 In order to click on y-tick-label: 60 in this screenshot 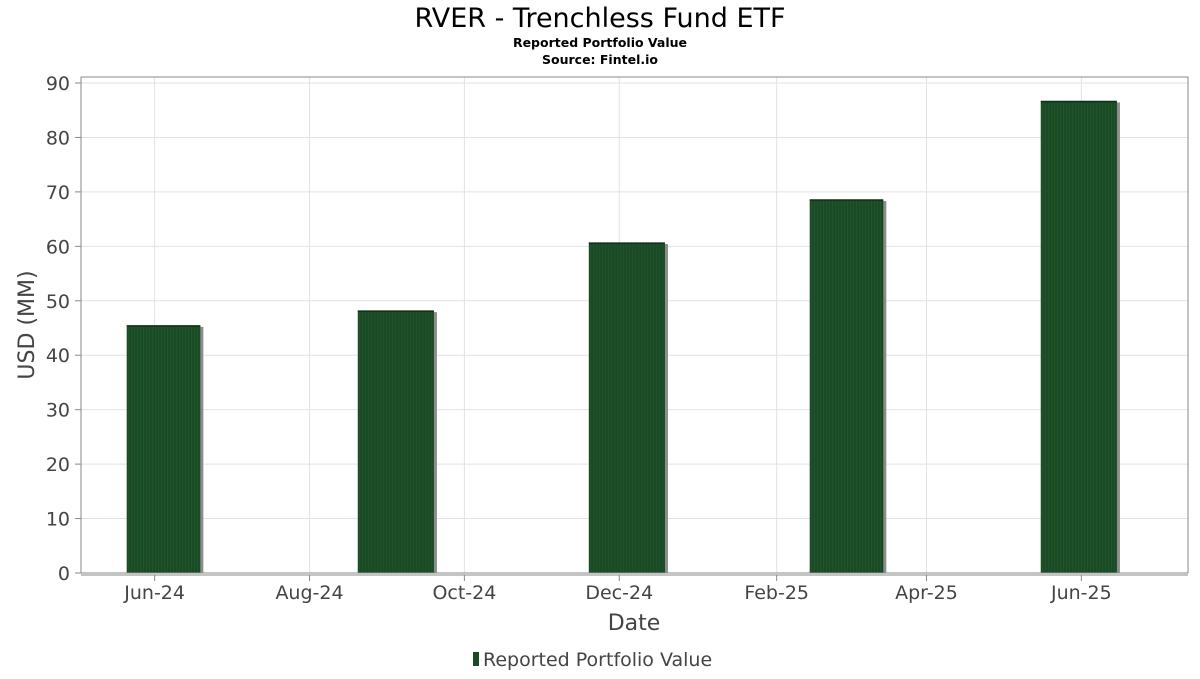, I will do `click(58, 247)`.